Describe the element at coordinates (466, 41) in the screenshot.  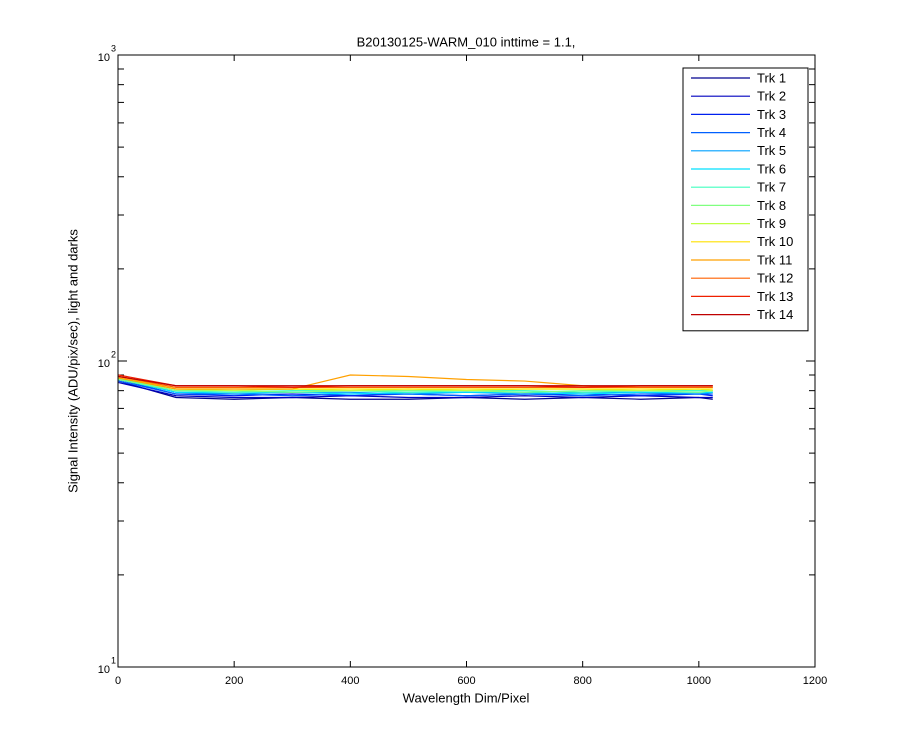
I see `chart-title: B20130125-WARM_010 inttime = 1.1,` at that location.